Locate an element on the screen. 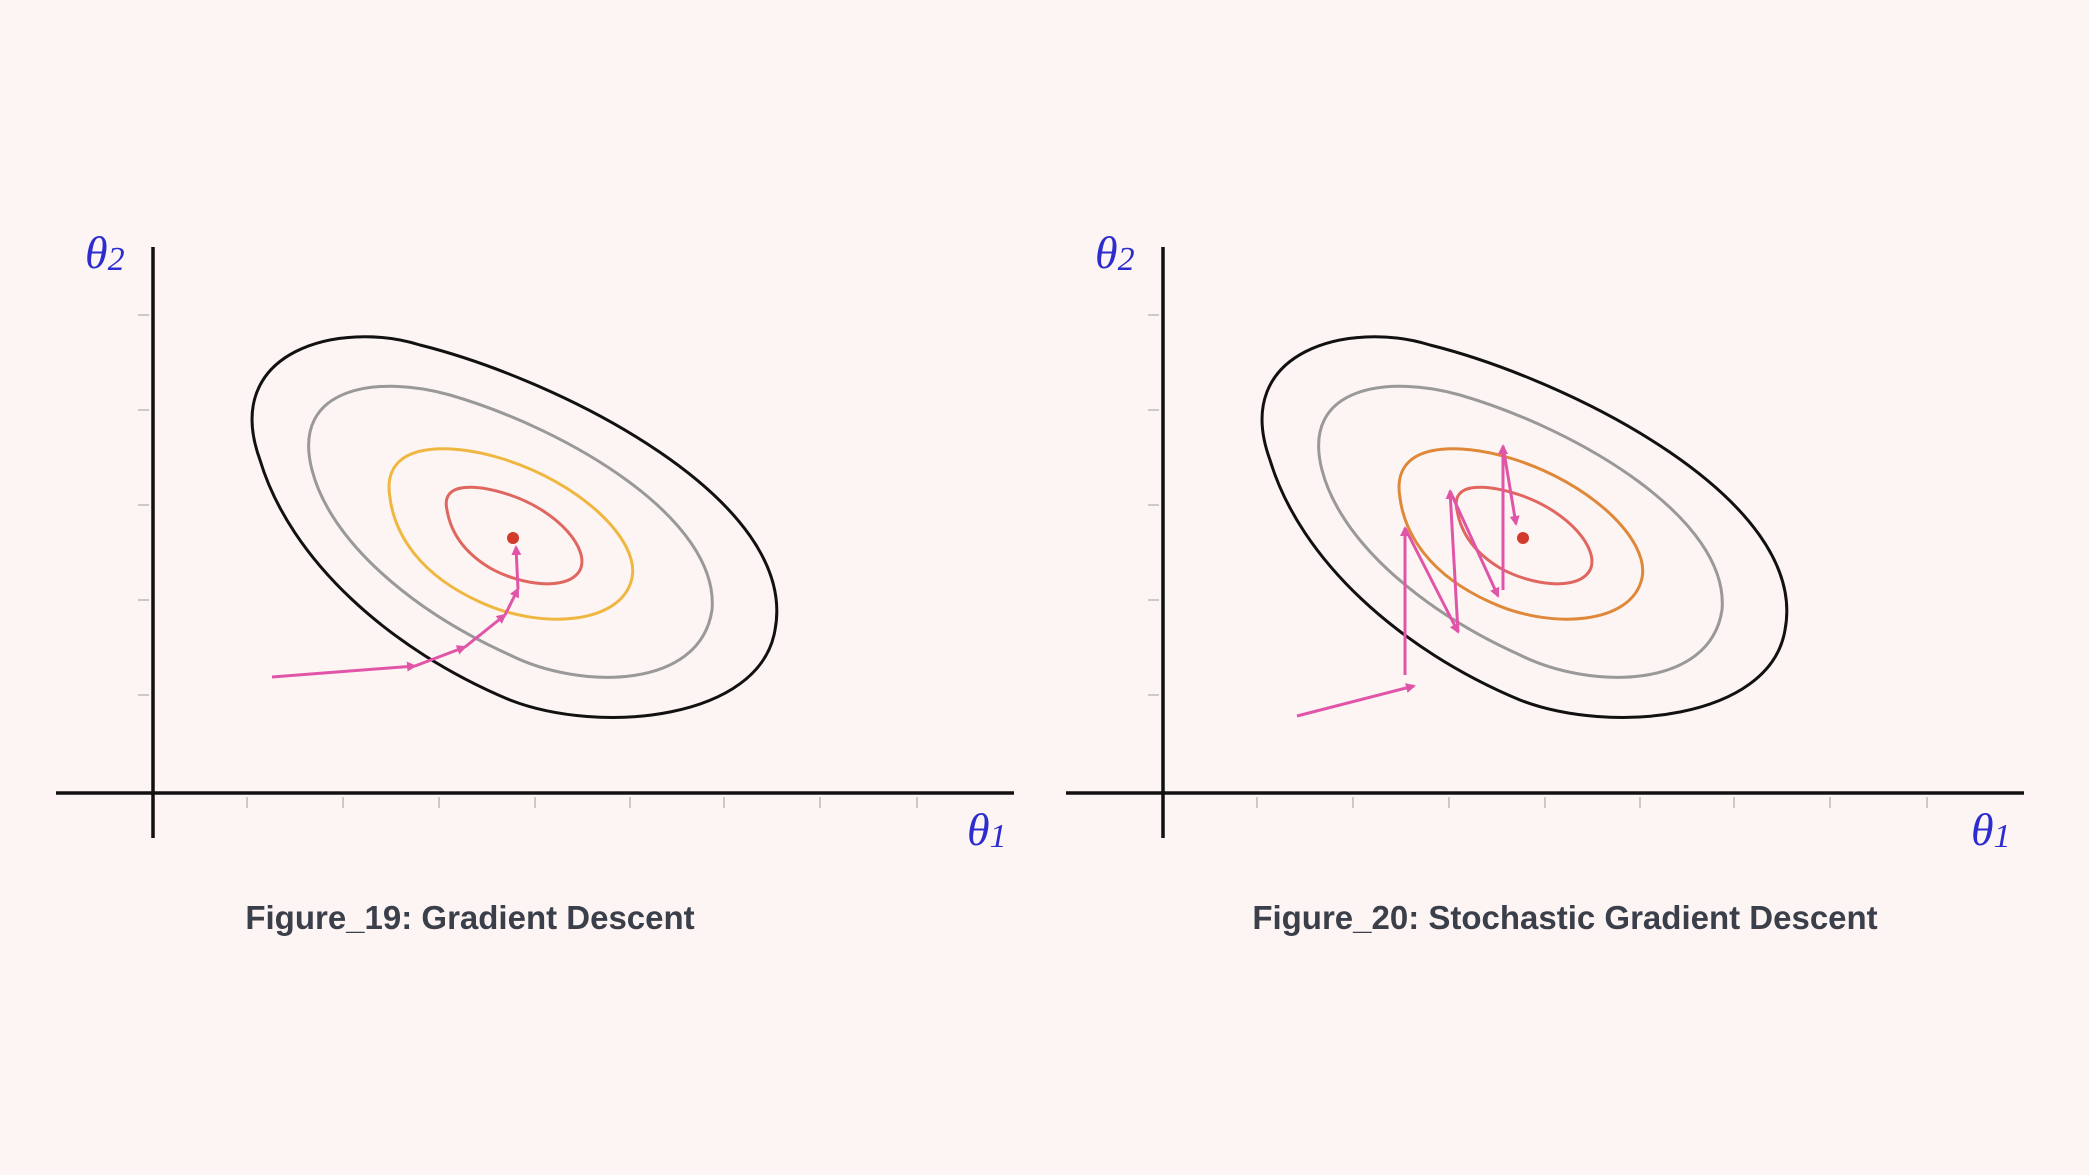 This screenshot has height=1175, width=2089. figure-caption: Figure_20: Stochastic Gradient Descent is located at coordinates (1564, 917).